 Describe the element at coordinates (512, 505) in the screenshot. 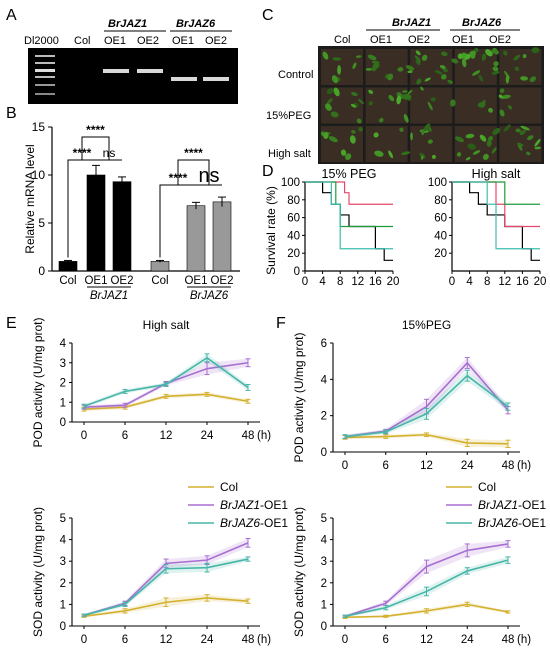

I see `legend-label: BrJAZ1-OE1` at that location.